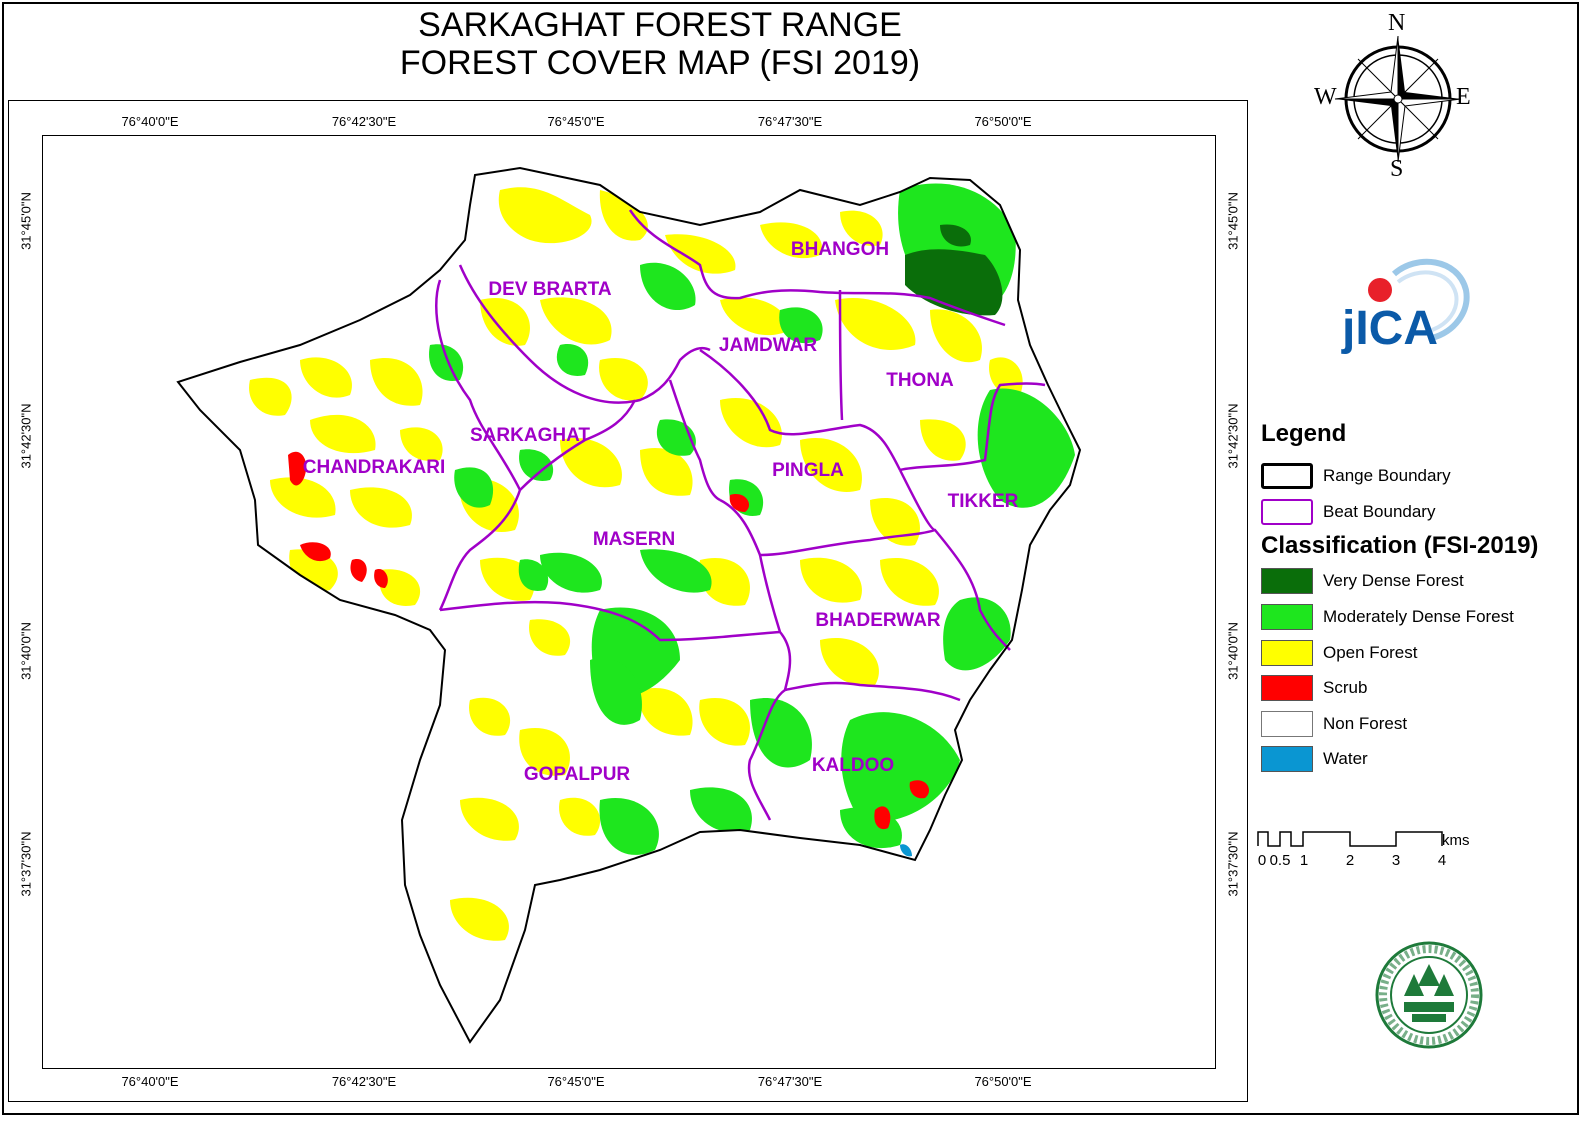 The height and width of the screenshot is (1123, 1587). Describe the element at coordinates (1379, 511) in the screenshot. I see `legend-label: Beat Boundary` at that location.